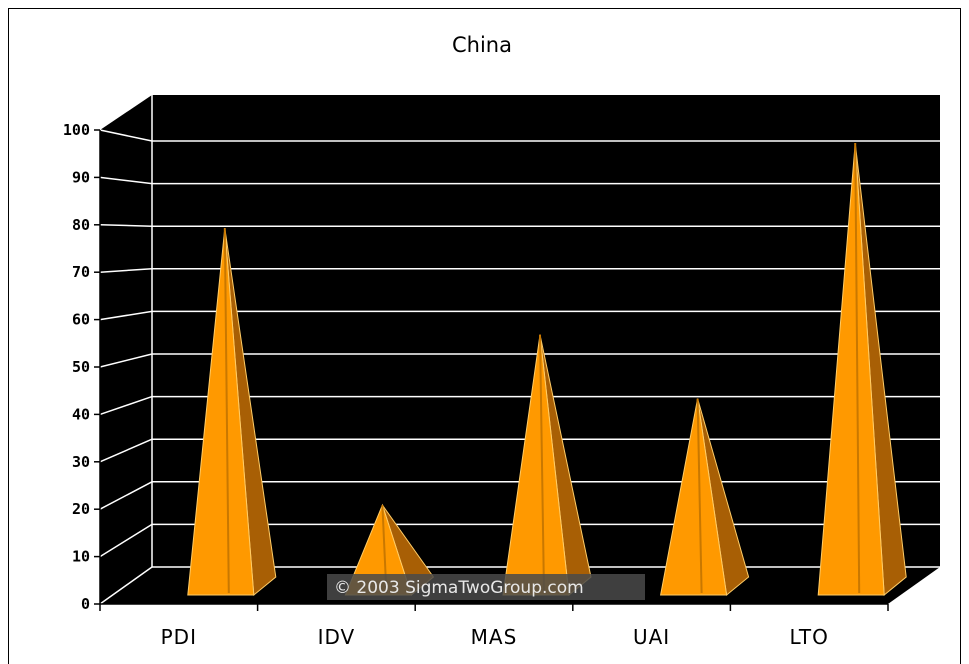 The width and height of the screenshot is (969, 664). What do you see at coordinates (81, 320) in the screenshot?
I see `y-tick-label: 60` at bounding box center [81, 320].